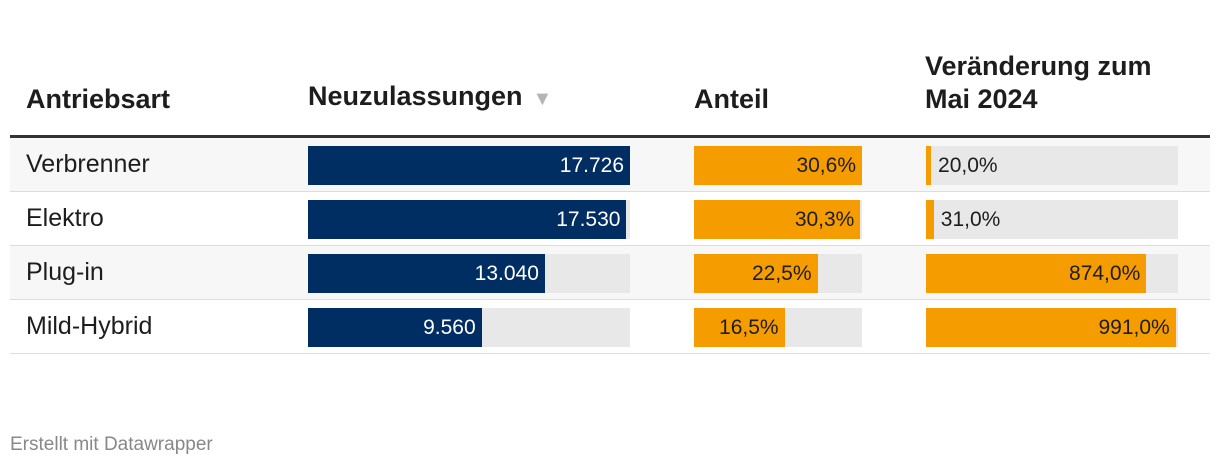 The image size is (1220, 470). I want to click on header-anteil: Anteil, so click(731, 99).